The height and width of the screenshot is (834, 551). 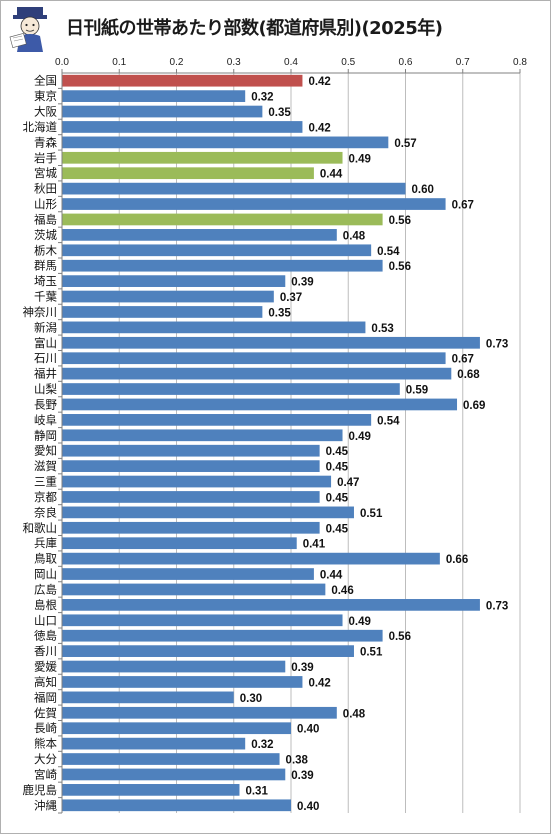 I want to click on category-label: 青森, so click(x=45, y=142).